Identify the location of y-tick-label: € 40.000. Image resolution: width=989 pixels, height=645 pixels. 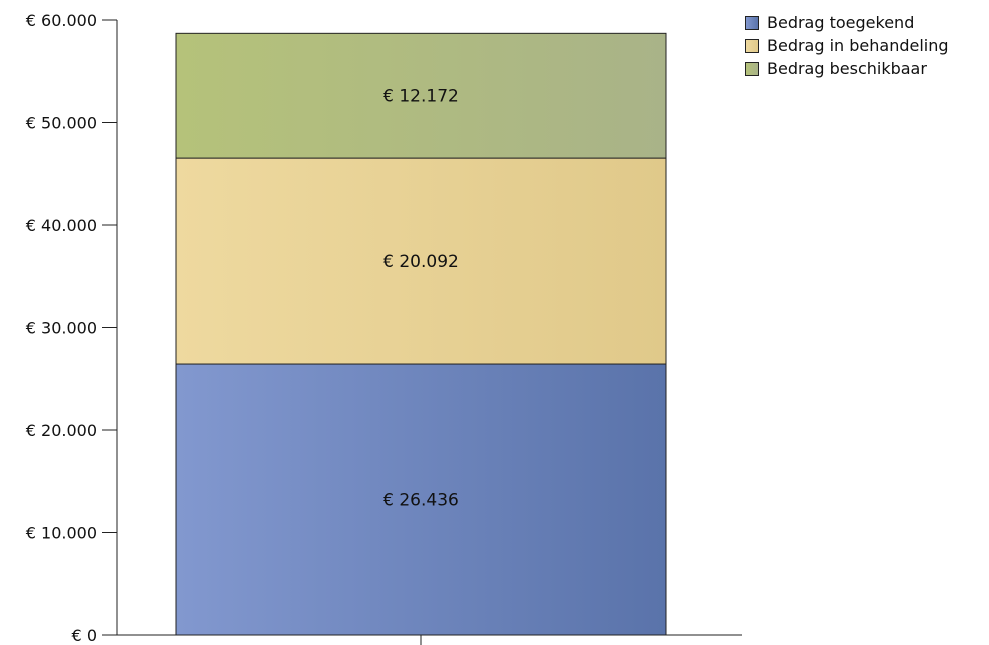
(61, 225).